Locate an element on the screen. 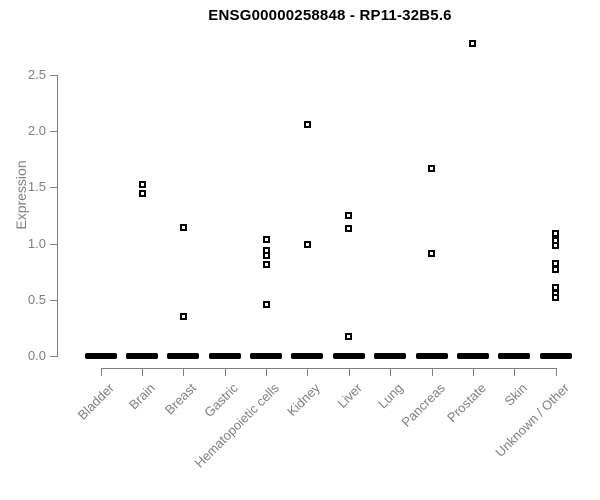 Image resolution: width=600 pixels, height=500 pixels. x-tick-label: Skin is located at coordinates (516, 394).